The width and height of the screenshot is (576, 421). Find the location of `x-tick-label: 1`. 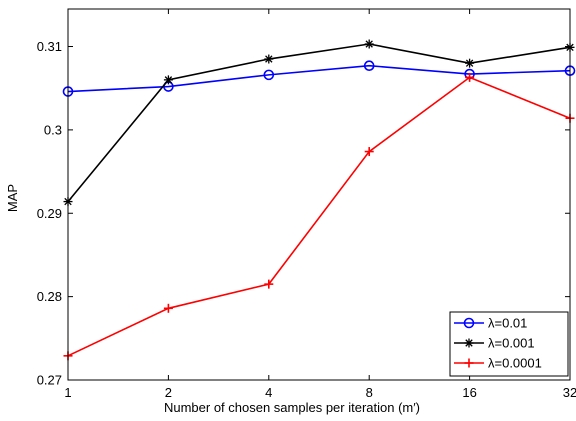

x-tick-label: 1 is located at coordinates (67, 392).